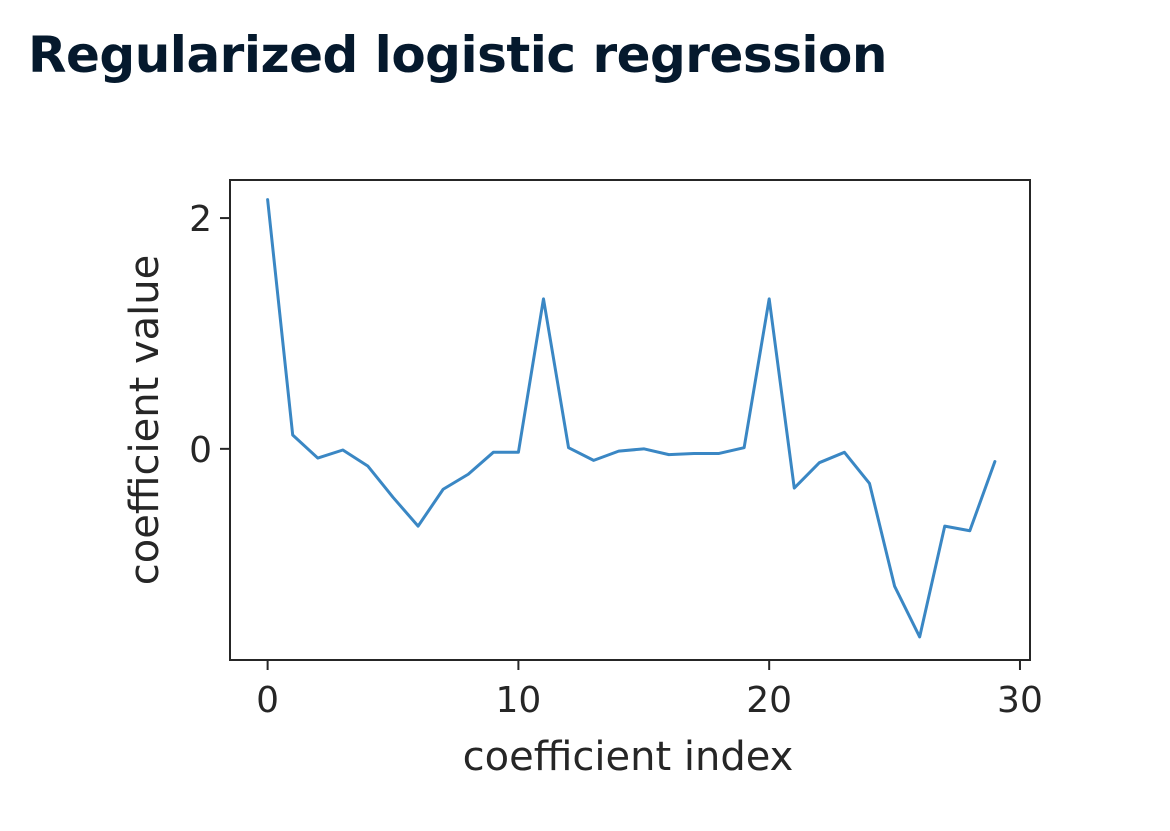 The image size is (1170, 831). Describe the element at coordinates (1020, 700) in the screenshot. I see `x-tick-label: 30` at that location.